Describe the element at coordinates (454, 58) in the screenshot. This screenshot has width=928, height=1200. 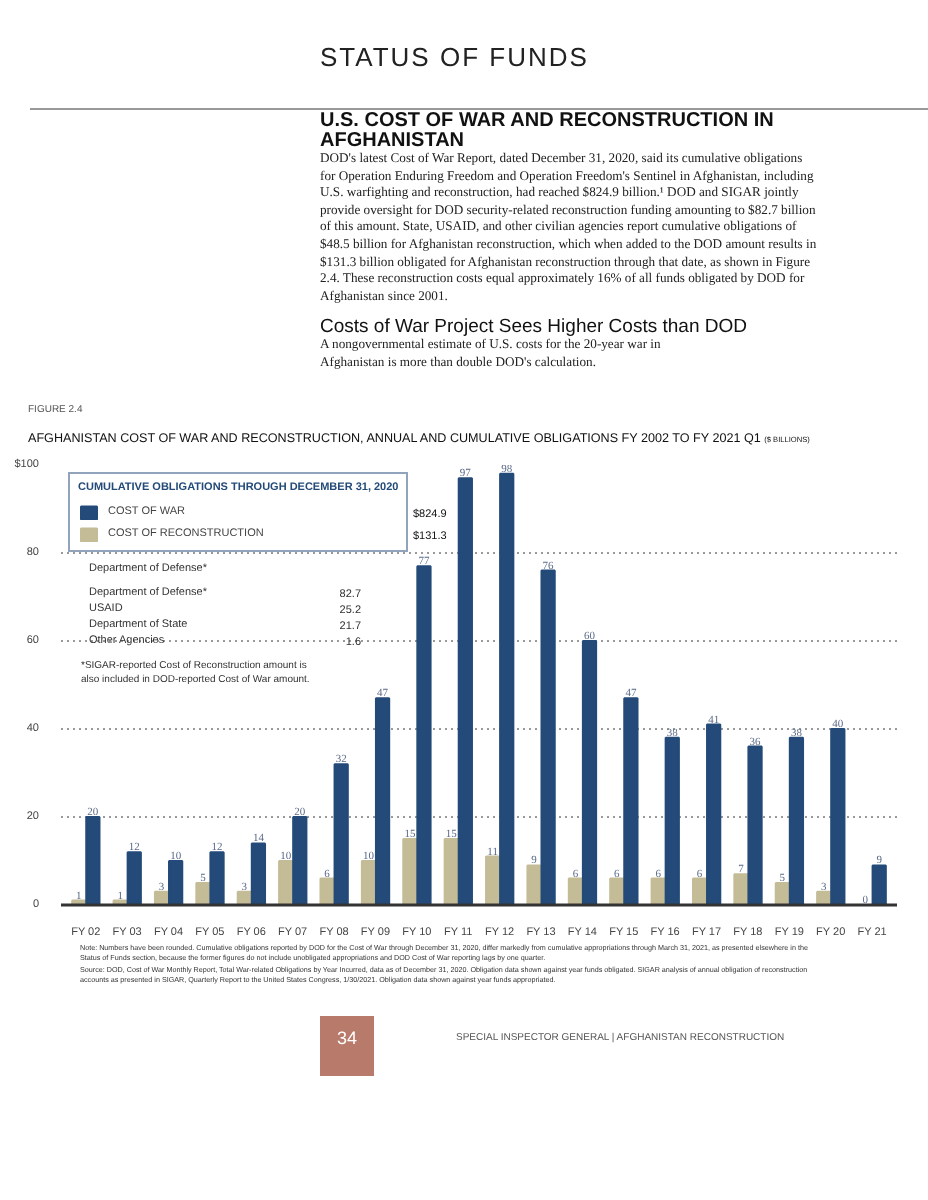
I see `text: STATUS OF FUNDS` at that location.